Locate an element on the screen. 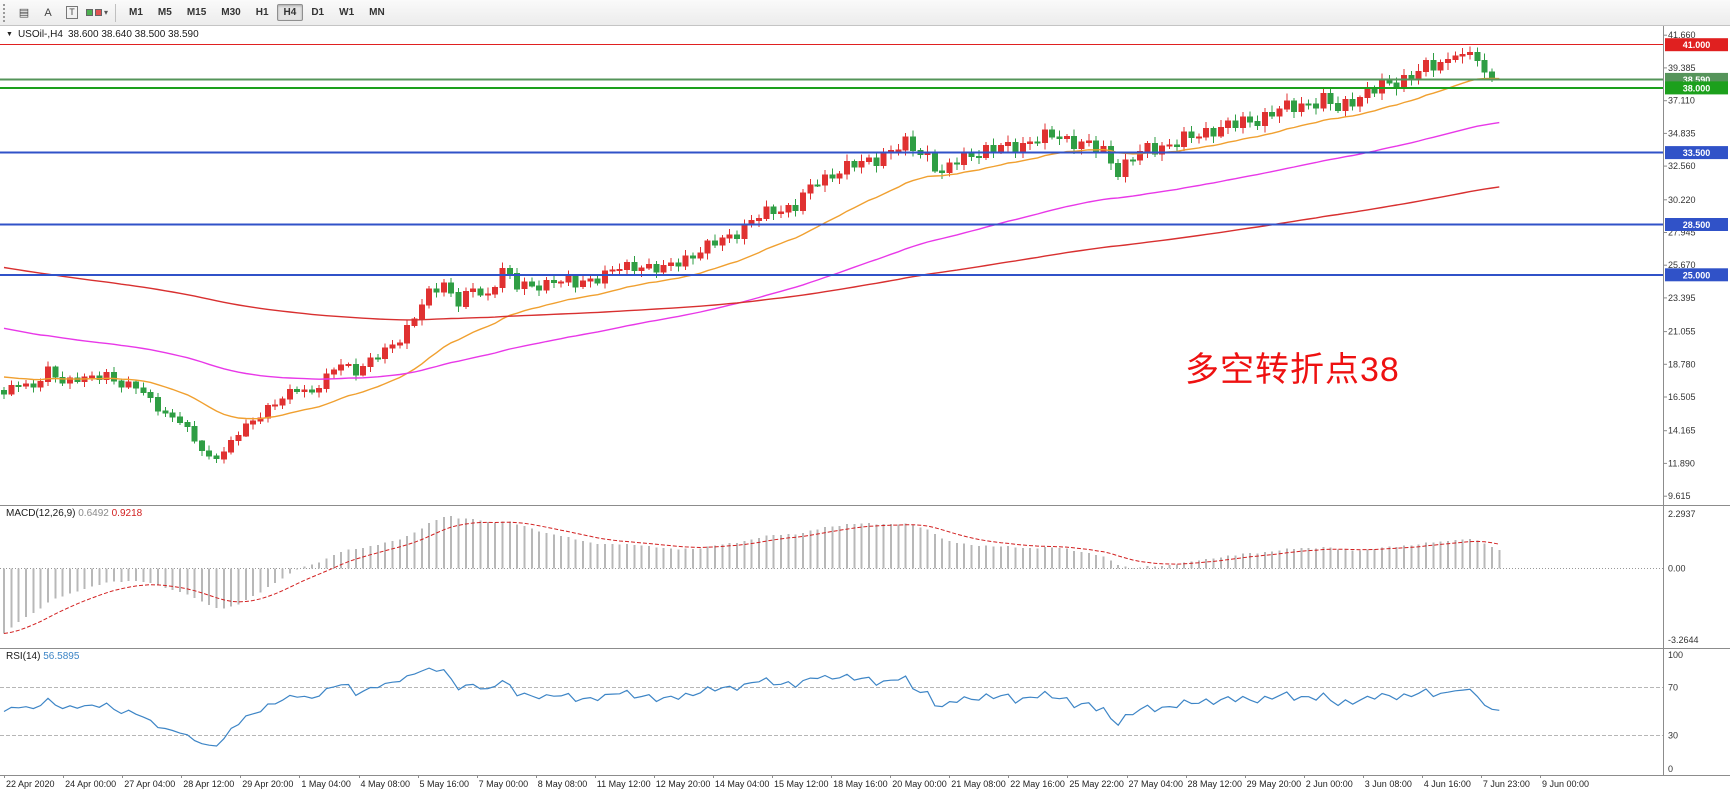 The image size is (1730, 793). time-axis-label: 4 May 08:00 is located at coordinates (385, 784).